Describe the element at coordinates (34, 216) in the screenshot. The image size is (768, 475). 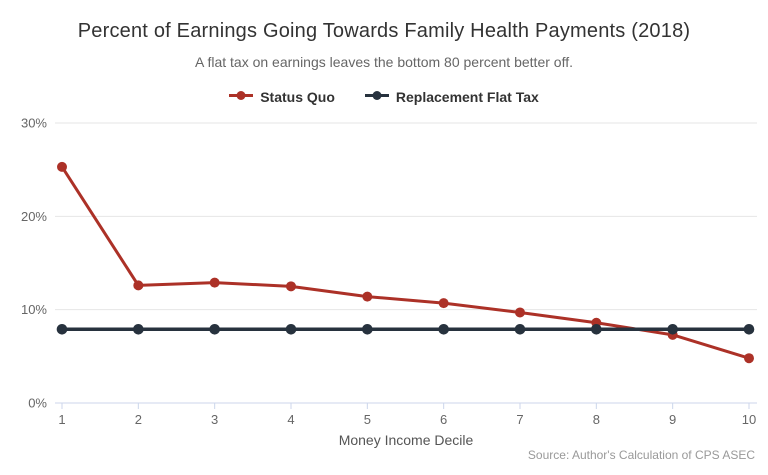
I see `y-tick-label: 20%` at that location.